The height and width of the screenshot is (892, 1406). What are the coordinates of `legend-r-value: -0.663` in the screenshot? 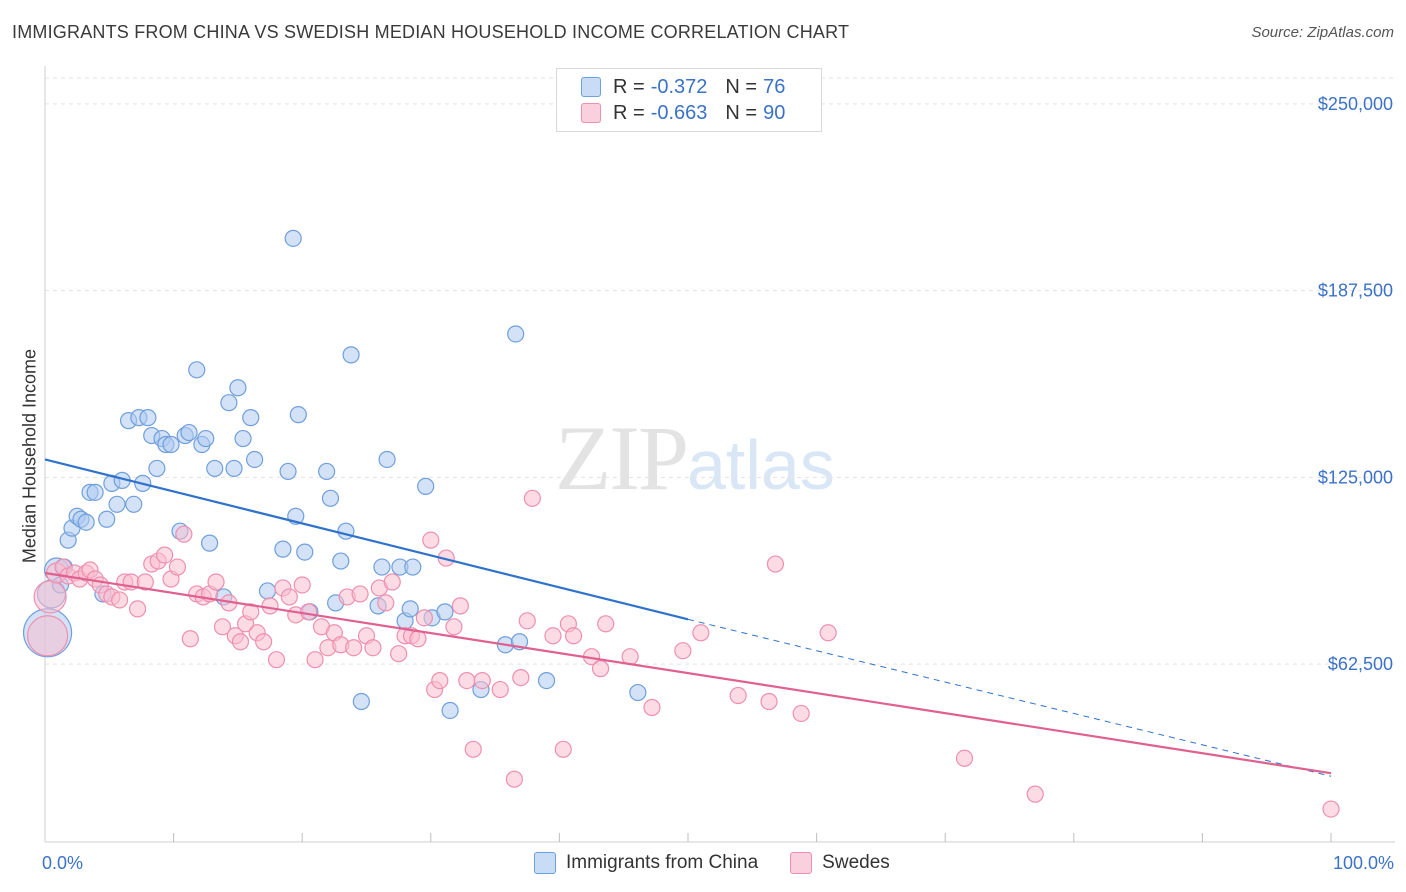 It's located at (679, 112).